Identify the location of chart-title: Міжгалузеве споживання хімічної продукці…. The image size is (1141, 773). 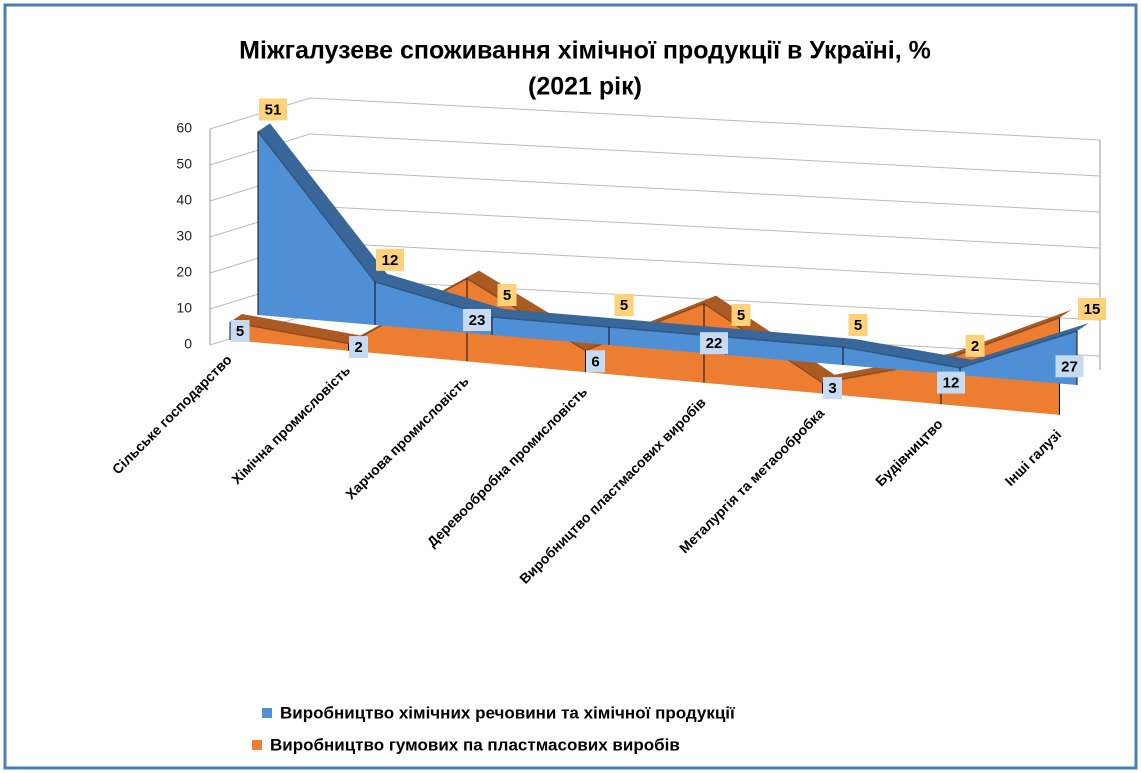
(585, 51).